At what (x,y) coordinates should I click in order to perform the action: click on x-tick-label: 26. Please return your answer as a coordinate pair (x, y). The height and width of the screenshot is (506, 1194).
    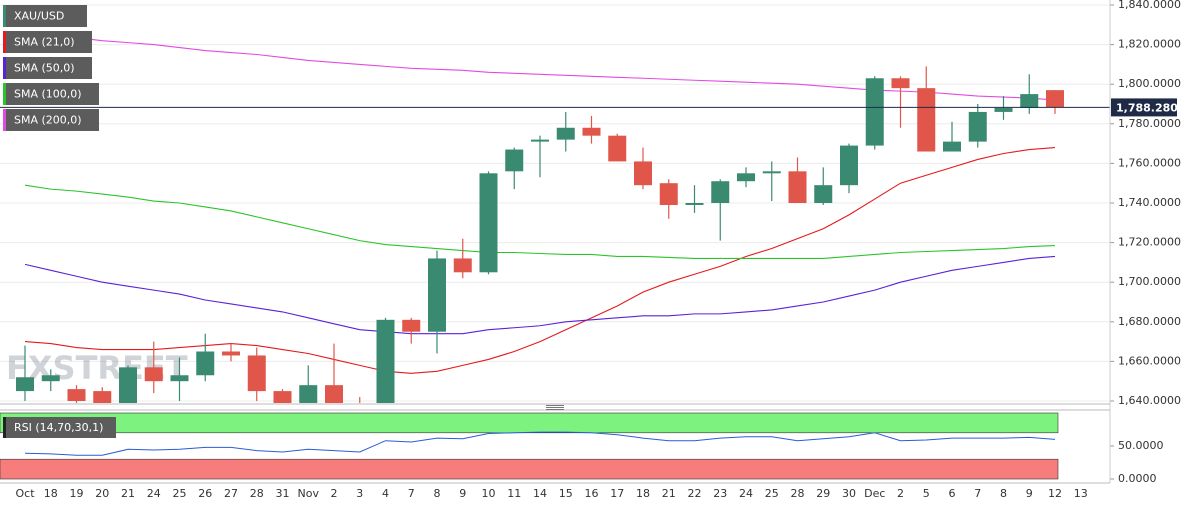
    Looking at the image, I should click on (205, 493).